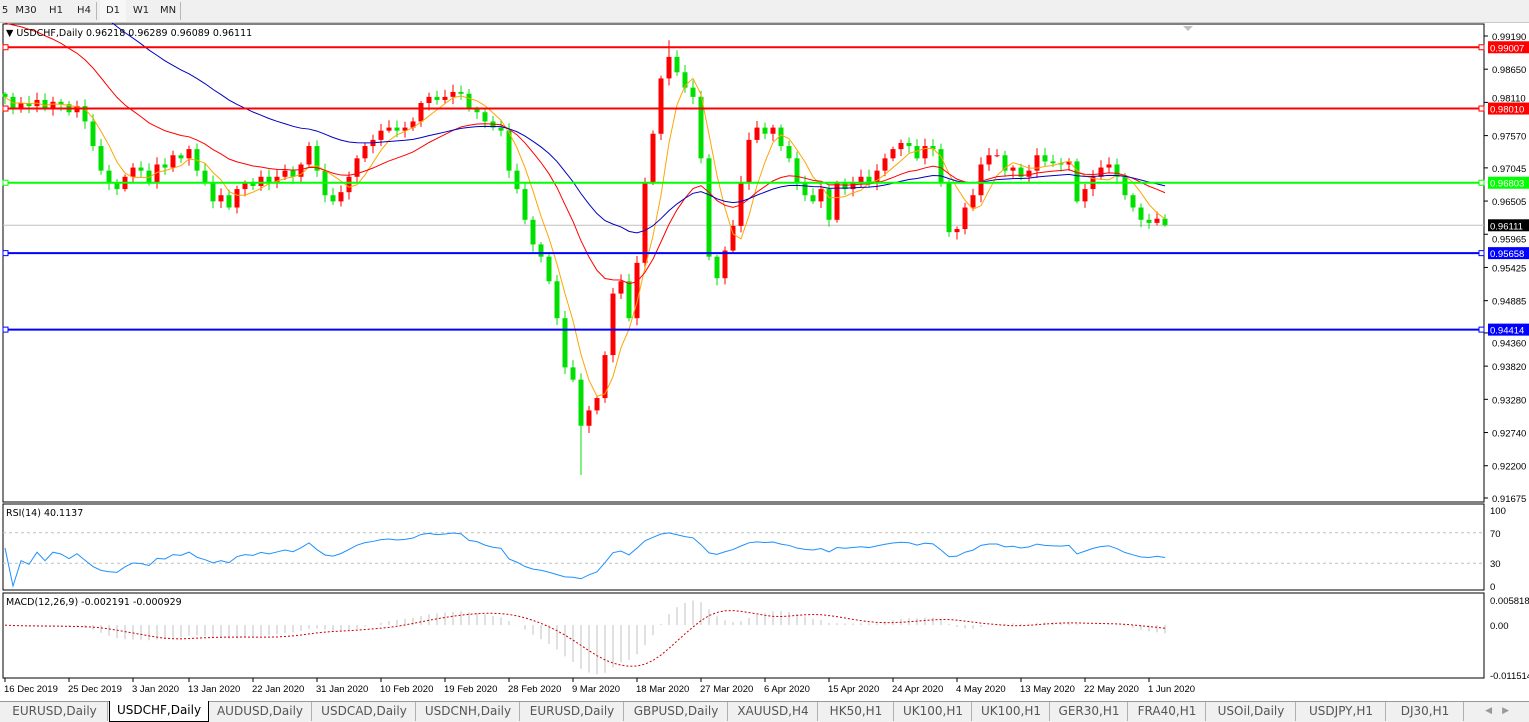  I want to click on timeframe-w1: W1, so click(141, 10).